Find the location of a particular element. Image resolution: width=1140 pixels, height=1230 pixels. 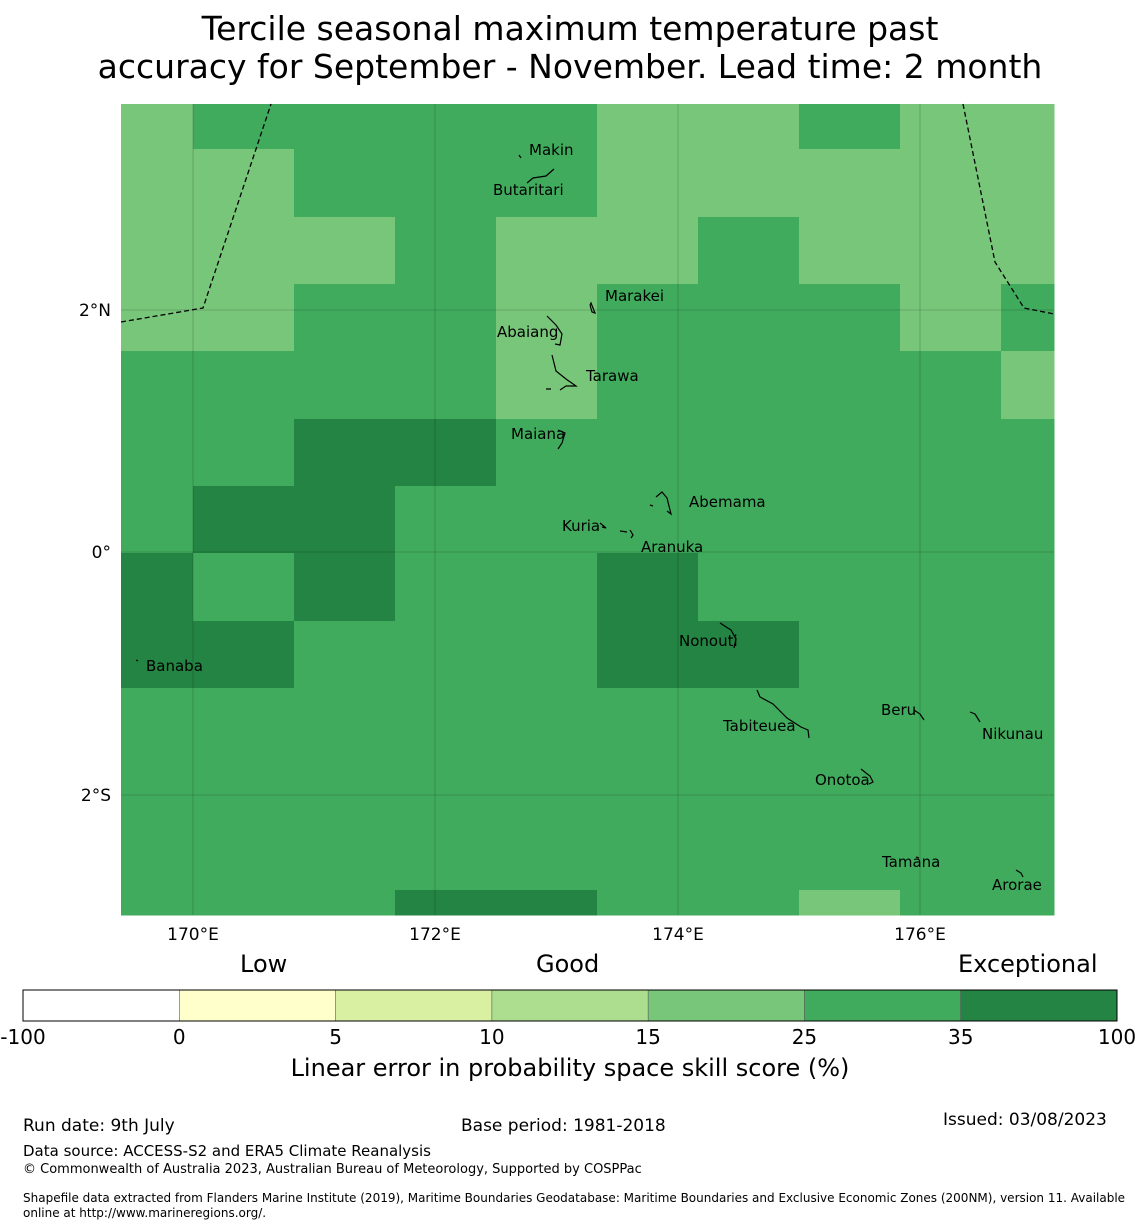

place-label-aranuka: Aranuka is located at coordinates (672, 547).